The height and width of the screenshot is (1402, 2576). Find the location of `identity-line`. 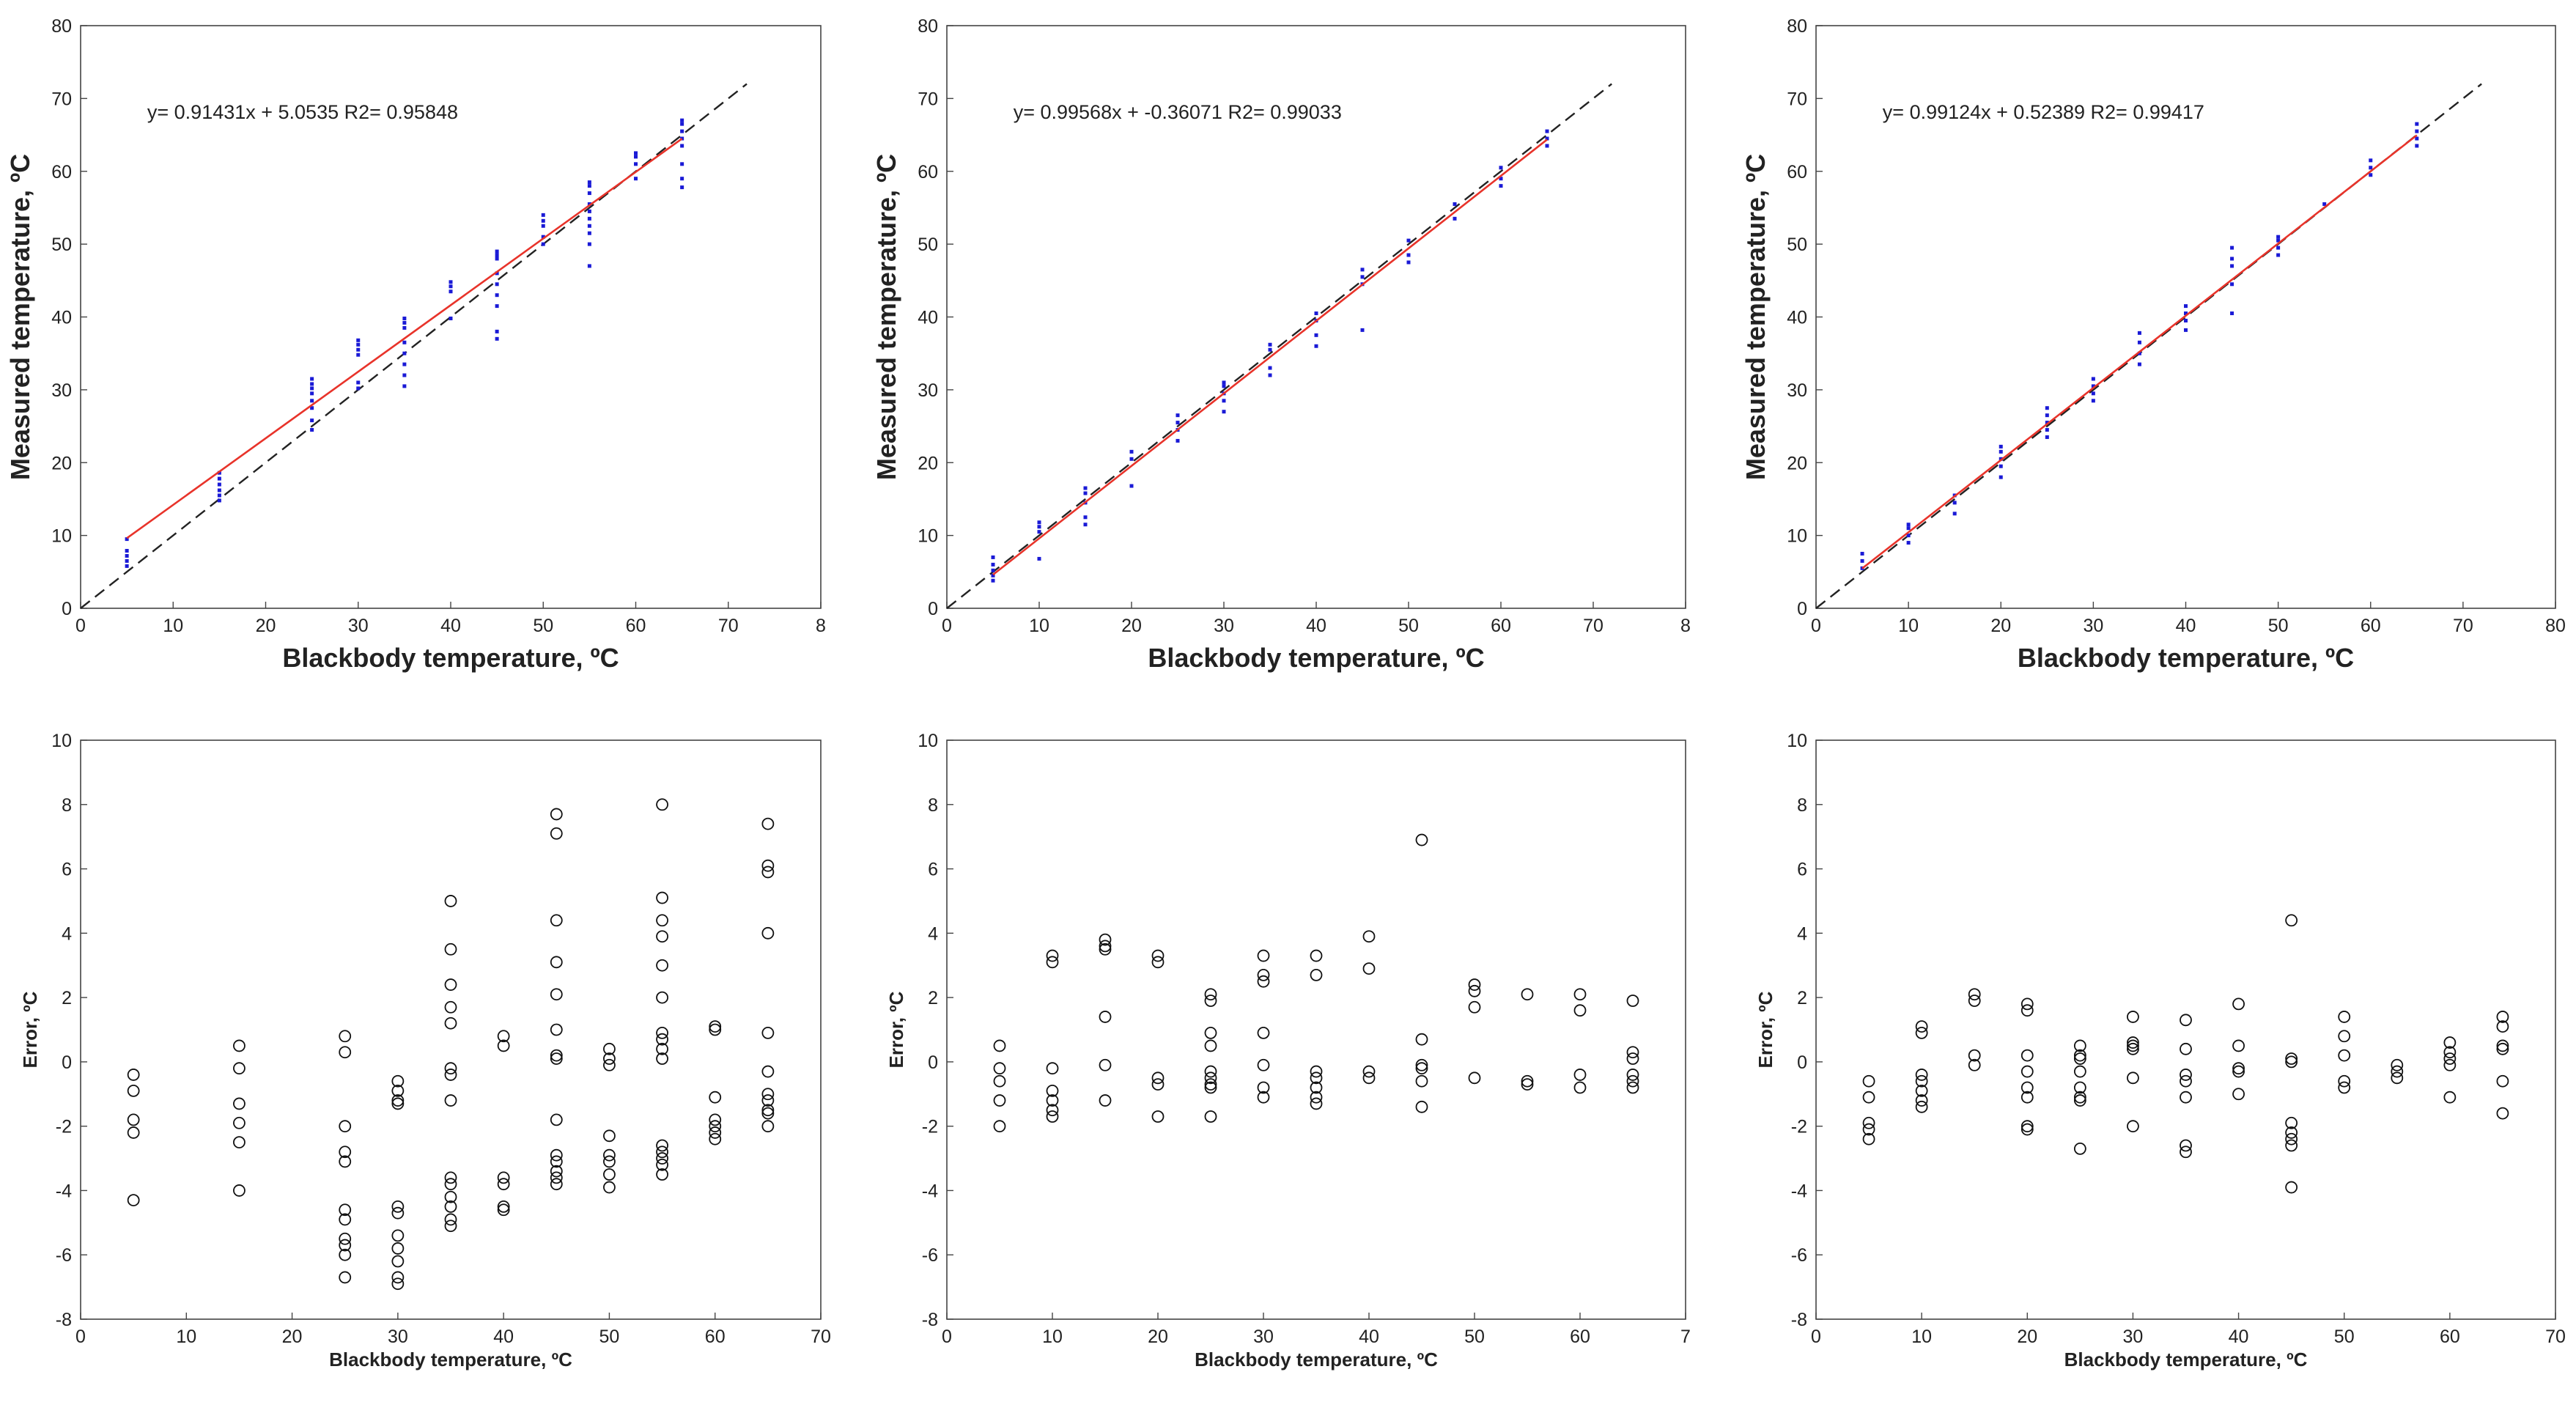

identity-line is located at coordinates (414, 346).